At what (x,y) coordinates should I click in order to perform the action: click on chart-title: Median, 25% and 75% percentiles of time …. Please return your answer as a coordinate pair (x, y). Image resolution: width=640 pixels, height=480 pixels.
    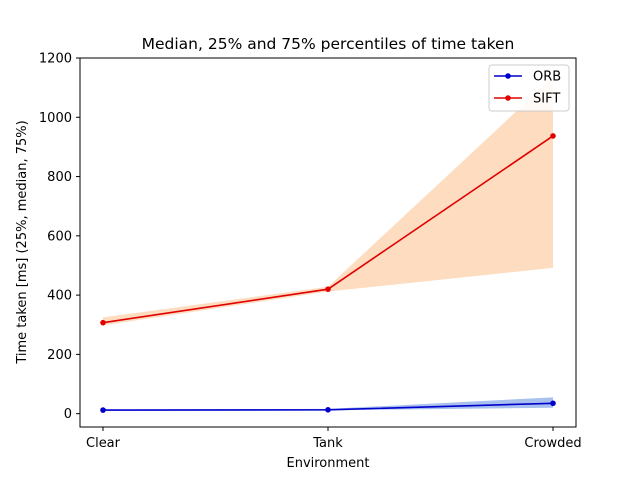
    Looking at the image, I should click on (328, 44).